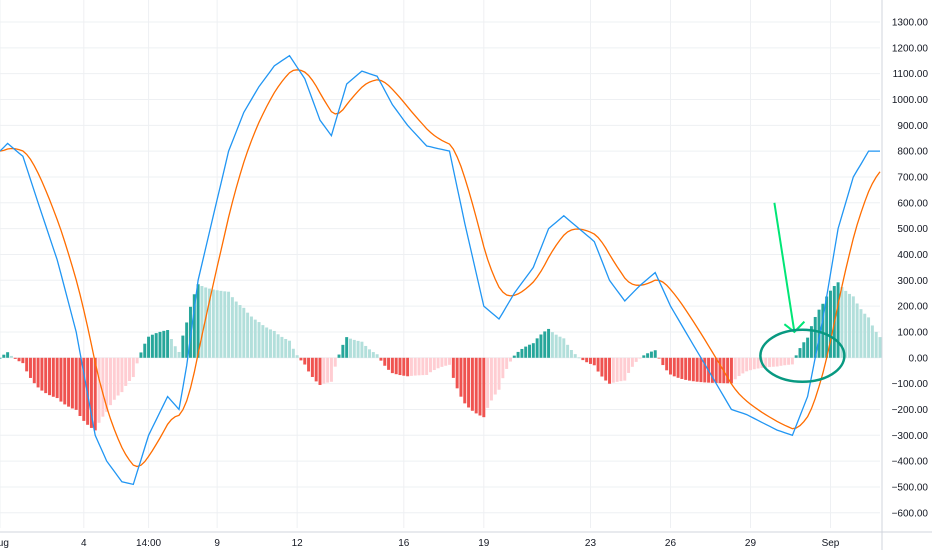 This screenshot has height=555, width=932. I want to click on x-tick-label: Aug, so click(4, 543).